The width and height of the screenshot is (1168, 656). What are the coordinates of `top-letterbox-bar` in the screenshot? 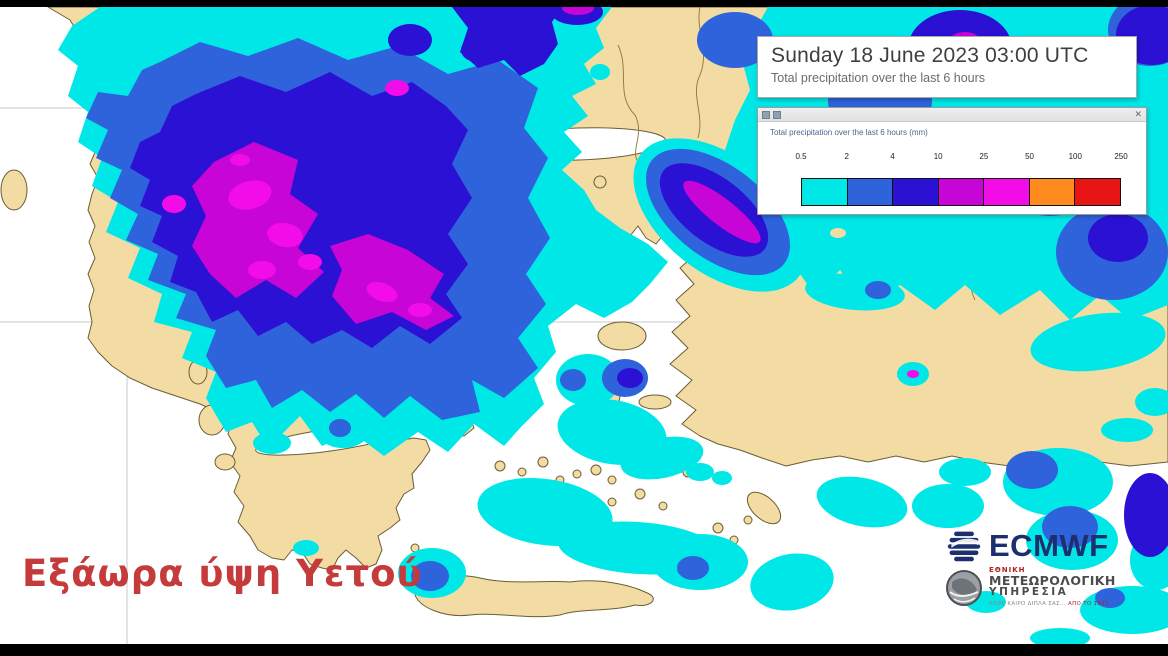 It's located at (584, 3).